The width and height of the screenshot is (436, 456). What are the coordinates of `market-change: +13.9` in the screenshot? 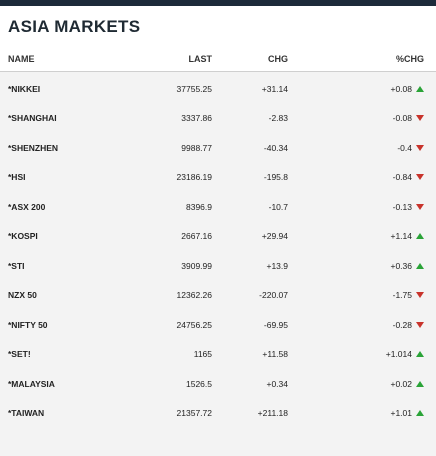 It's located at (277, 265).